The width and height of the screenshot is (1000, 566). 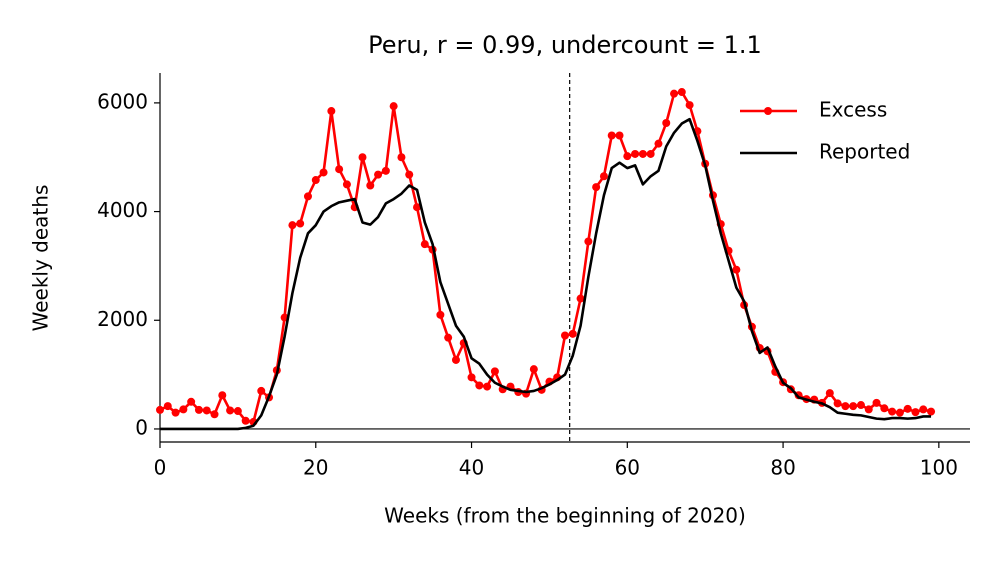 I want to click on y-tick-label: 0, so click(x=141, y=427).